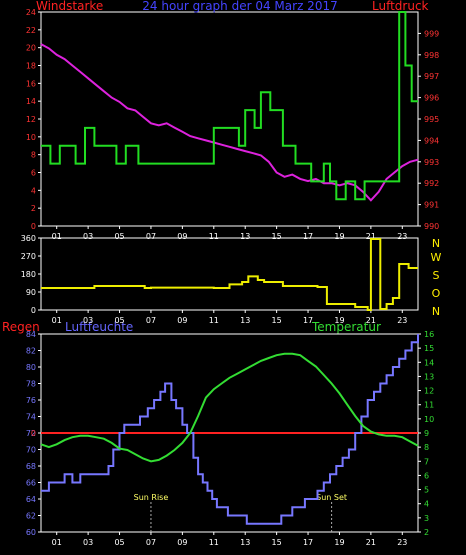 This screenshot has width=466, height=555. I want to click on wind-tick-label: 24, so click(31, 12).